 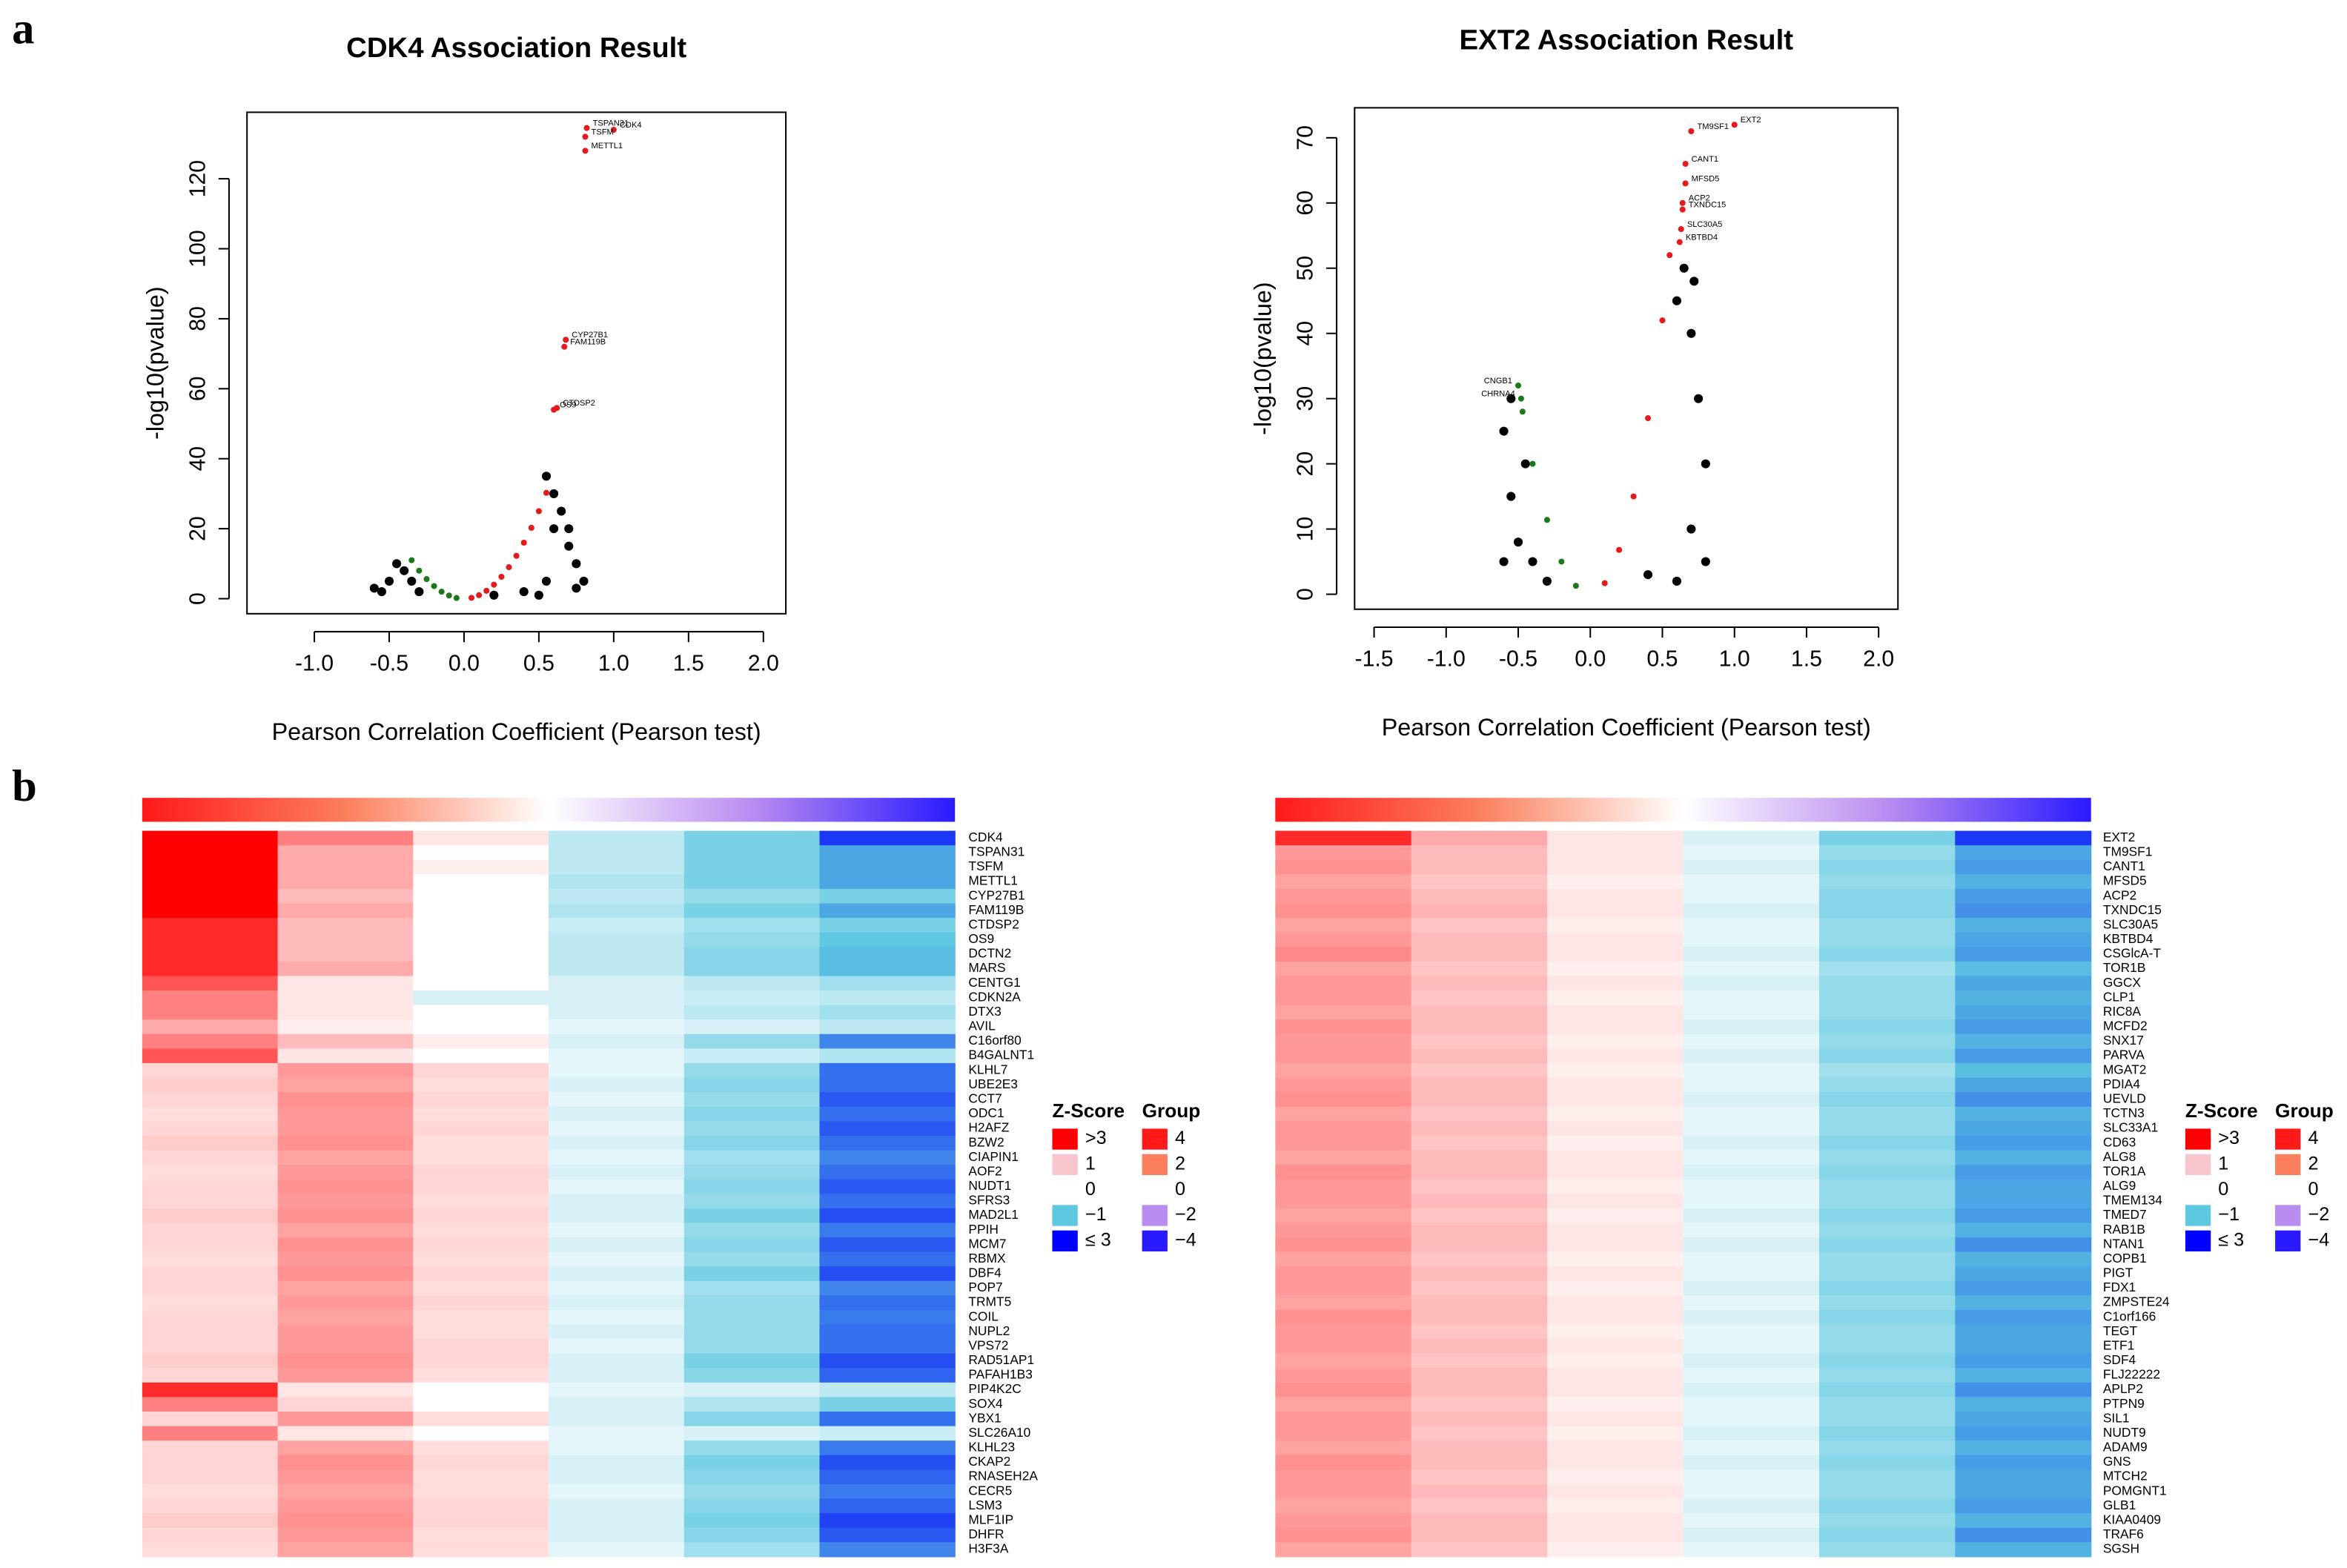 What do you see at coordinates (989, 1301) in the screenshot?
I see `row-label: TRMT5` at bounding box center [989, 1301].